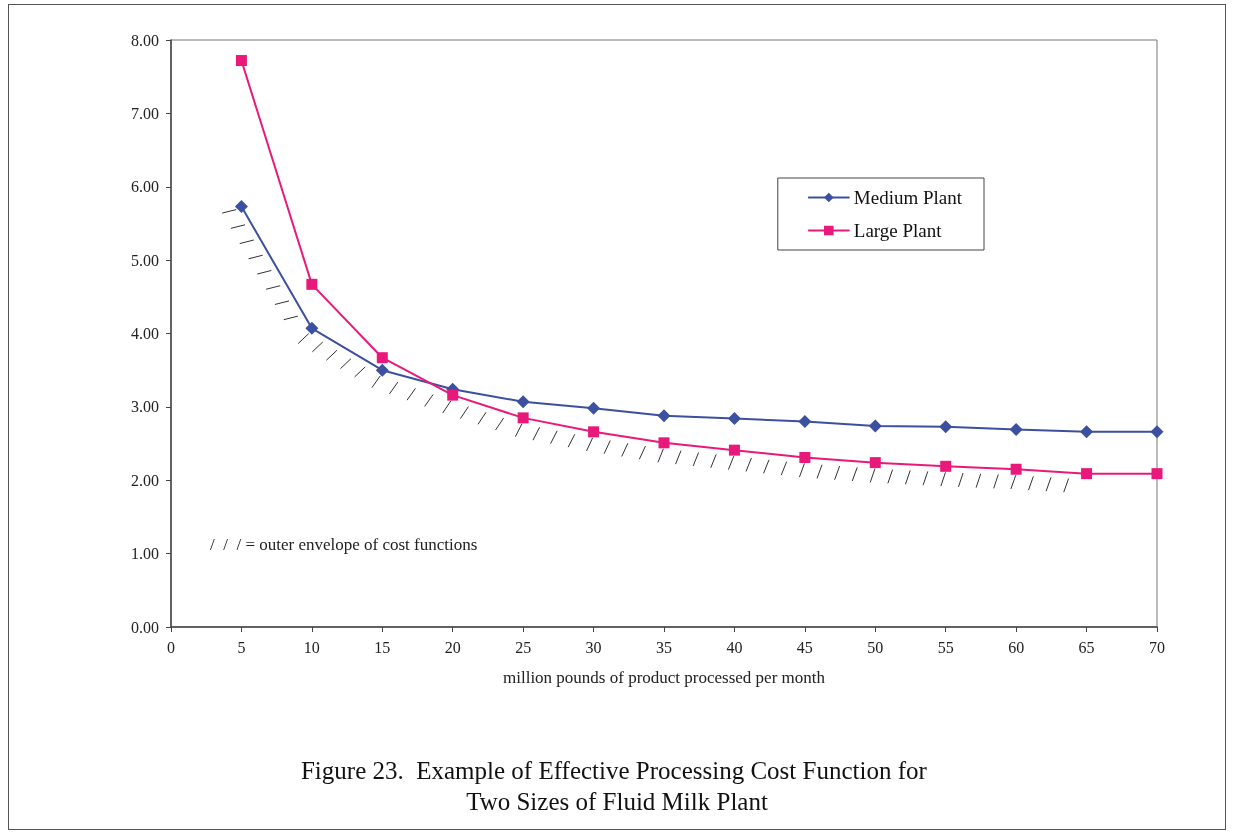  What do you see at coordinates (145, 113) in the screenshot?
I see `y-tick-label: 7.00` at bounding box center [145, 113].